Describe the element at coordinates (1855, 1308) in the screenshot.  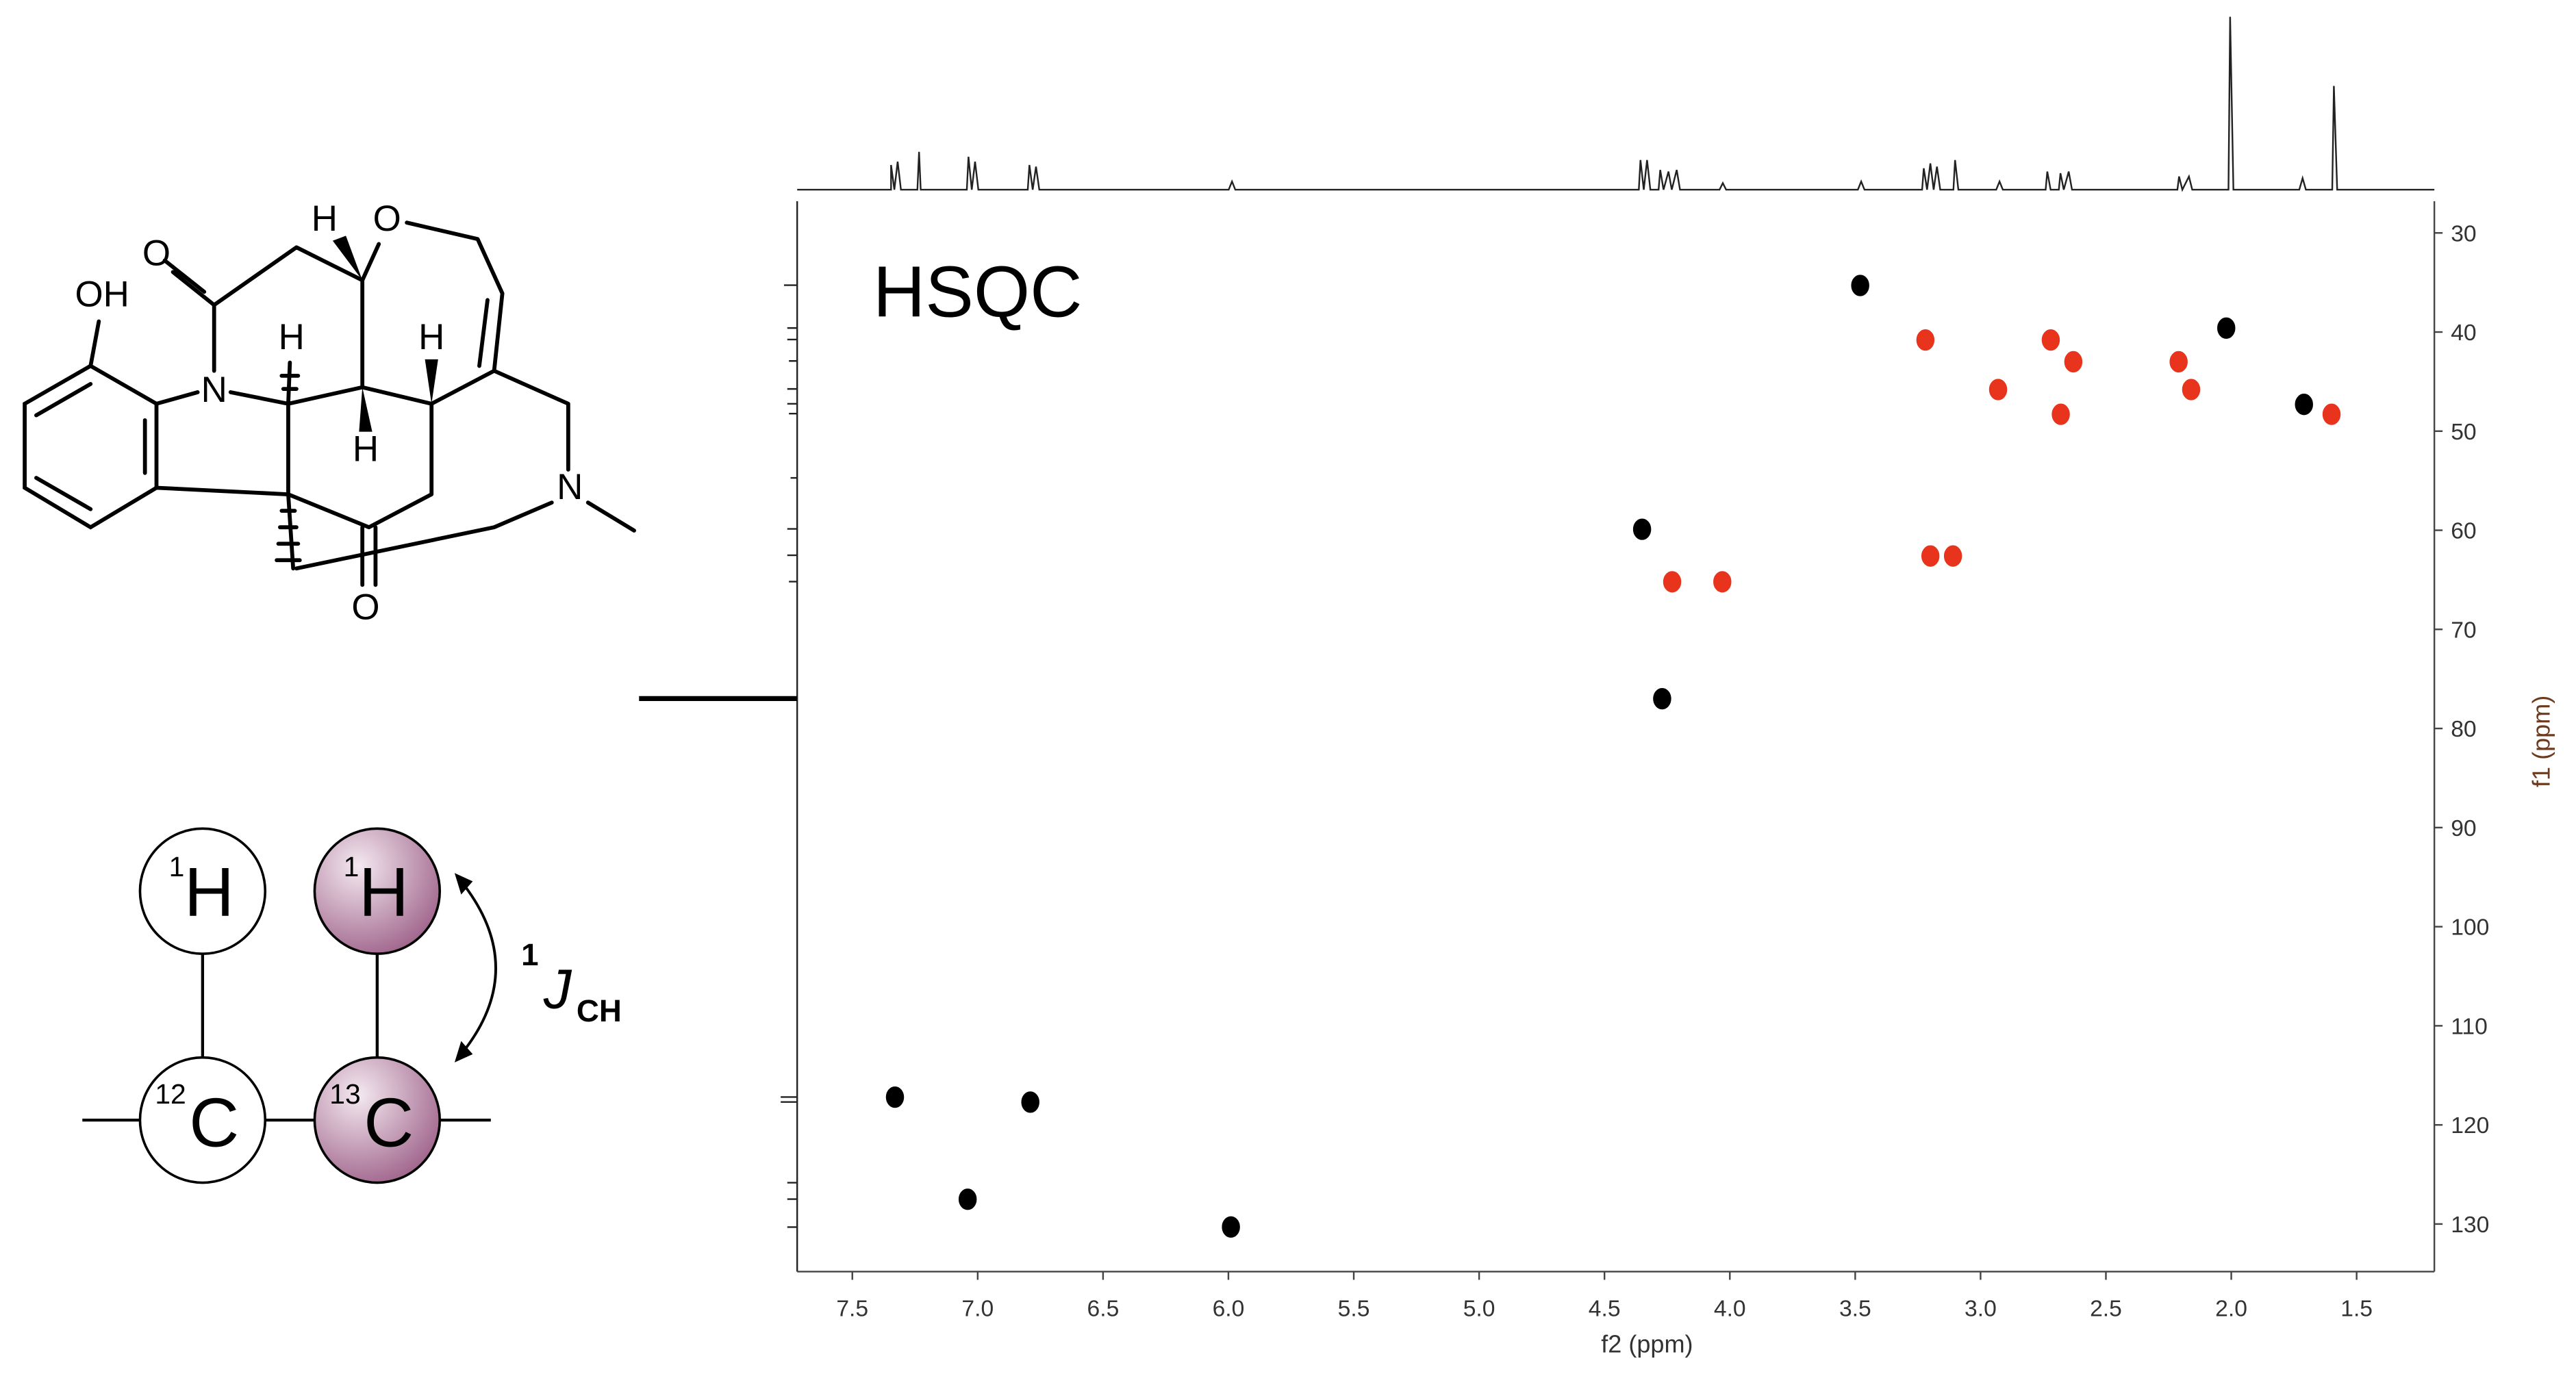
I see `x-tick-label: 3.5` at that location.